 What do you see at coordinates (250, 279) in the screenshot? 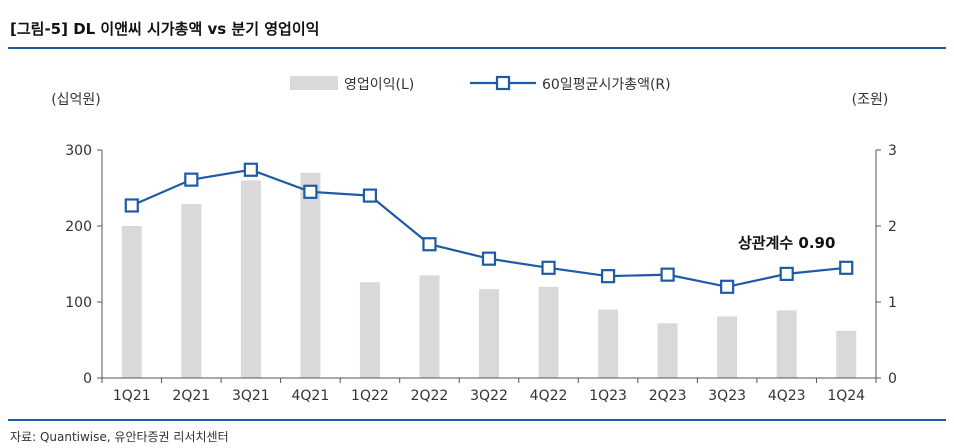
I see `bar-3q21` at bounding box center [250, 279].